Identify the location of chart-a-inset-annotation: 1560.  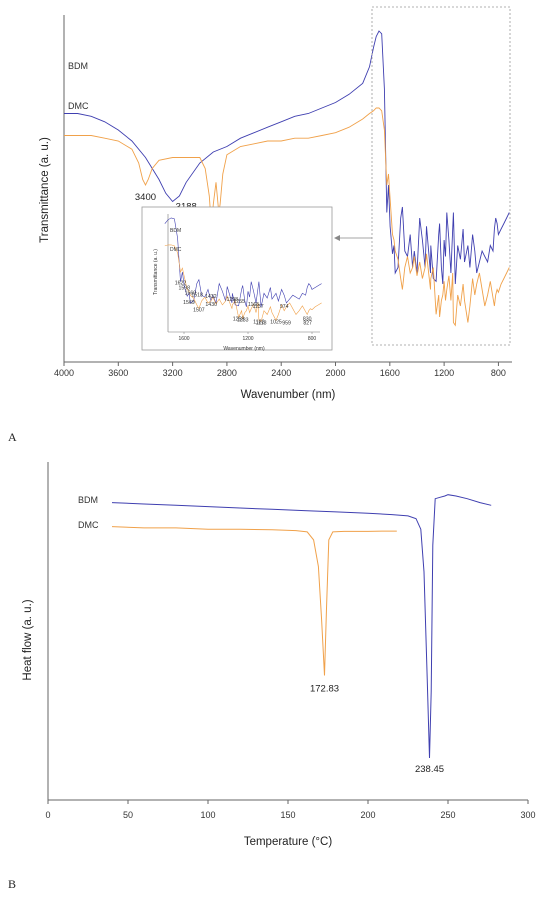
(191, 293).